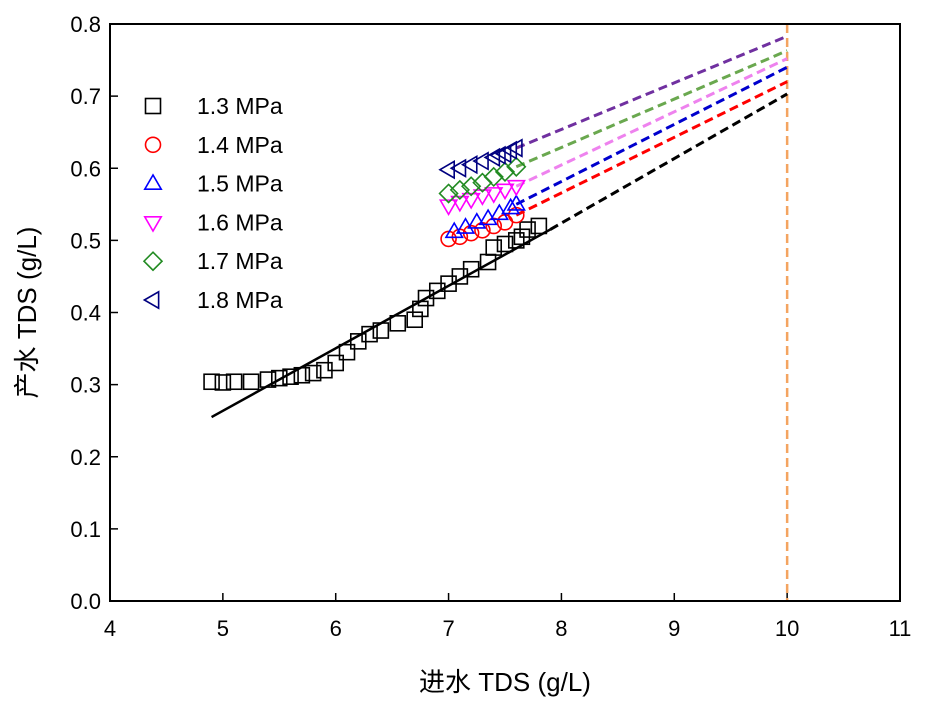 The height and width of the screenshot is (714, 934). I want to click on y-tick-label: 0.4, so click(85, 313).